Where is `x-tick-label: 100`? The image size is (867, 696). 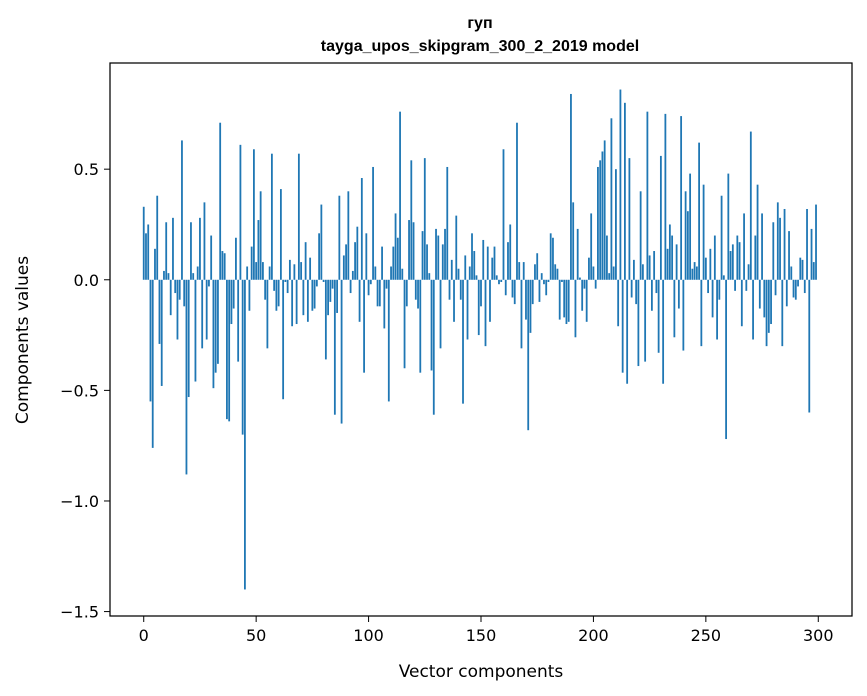
x-tick-label: 100 is located at coordinates (368, 635).